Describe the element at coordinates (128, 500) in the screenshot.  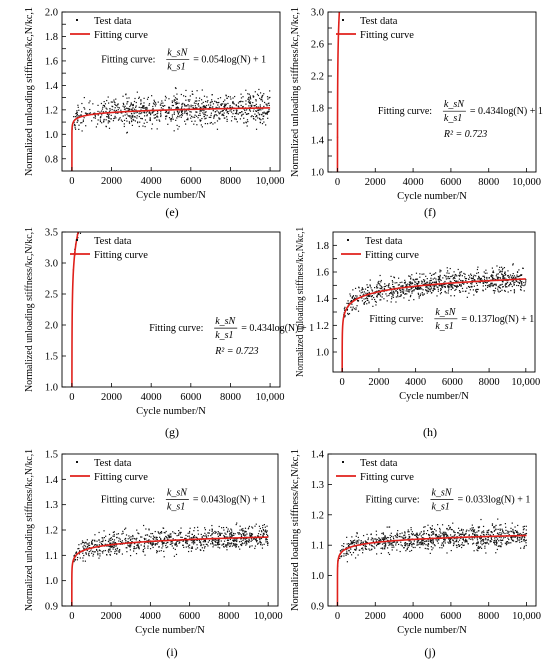
I see `formula-prefix: Fitting curve:` at that location.